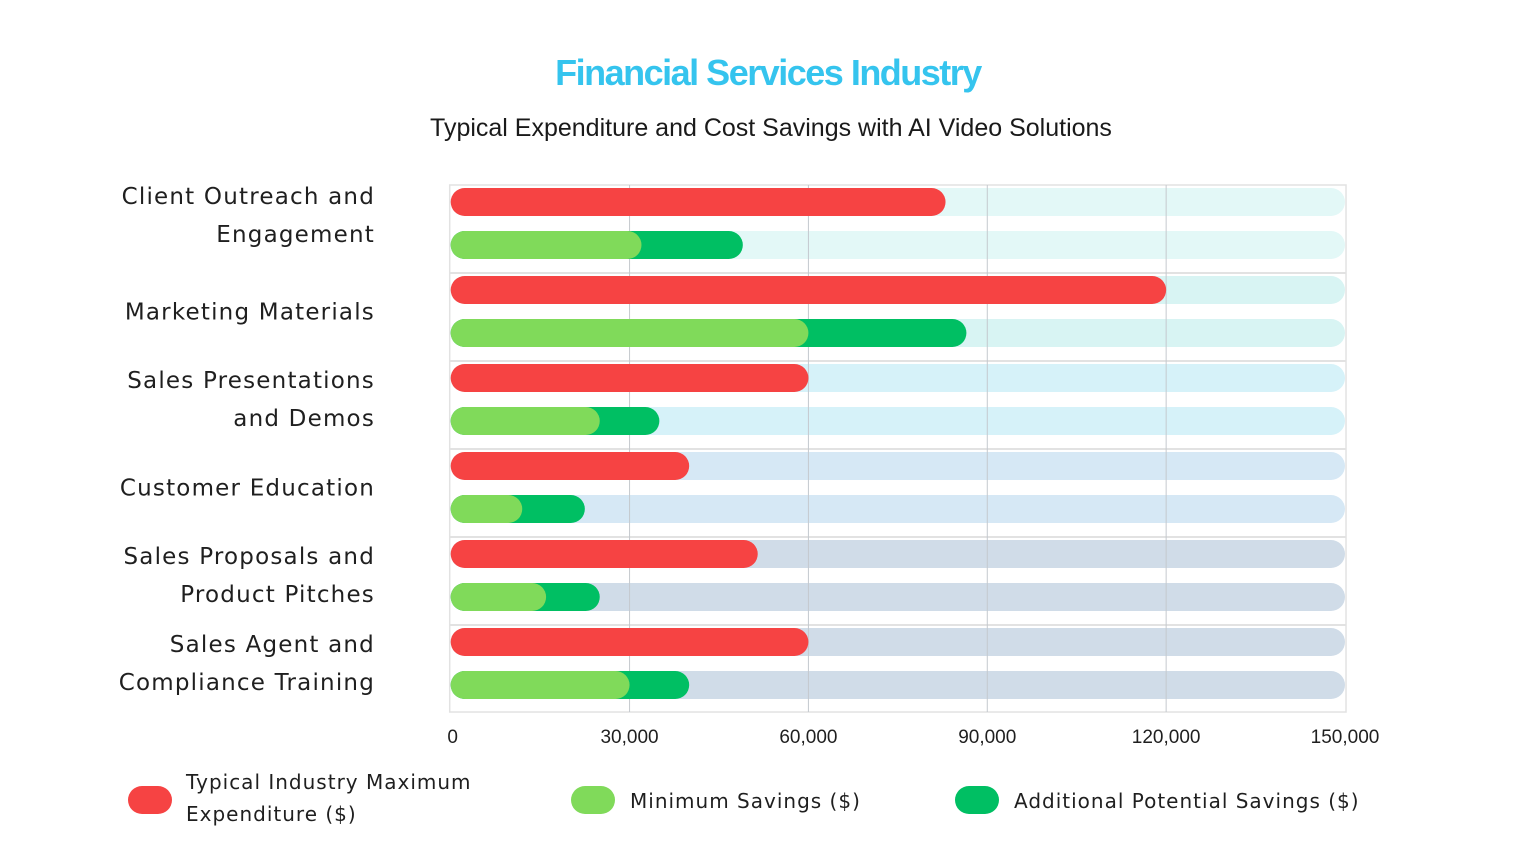 The image size is (1536, 864). I want to click on category-label-line: Customer Education, so click(247, 489).